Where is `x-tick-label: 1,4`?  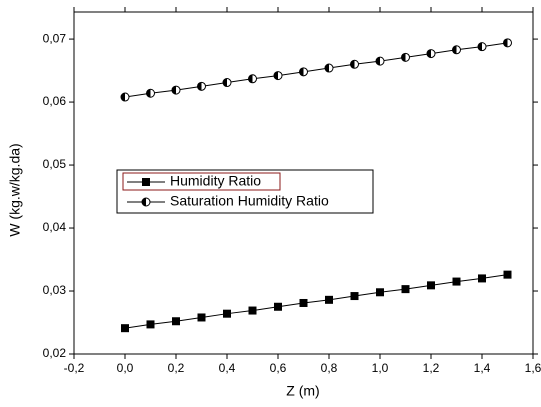 x-tick-label: 1,4 is located at coordinates (482, 368).